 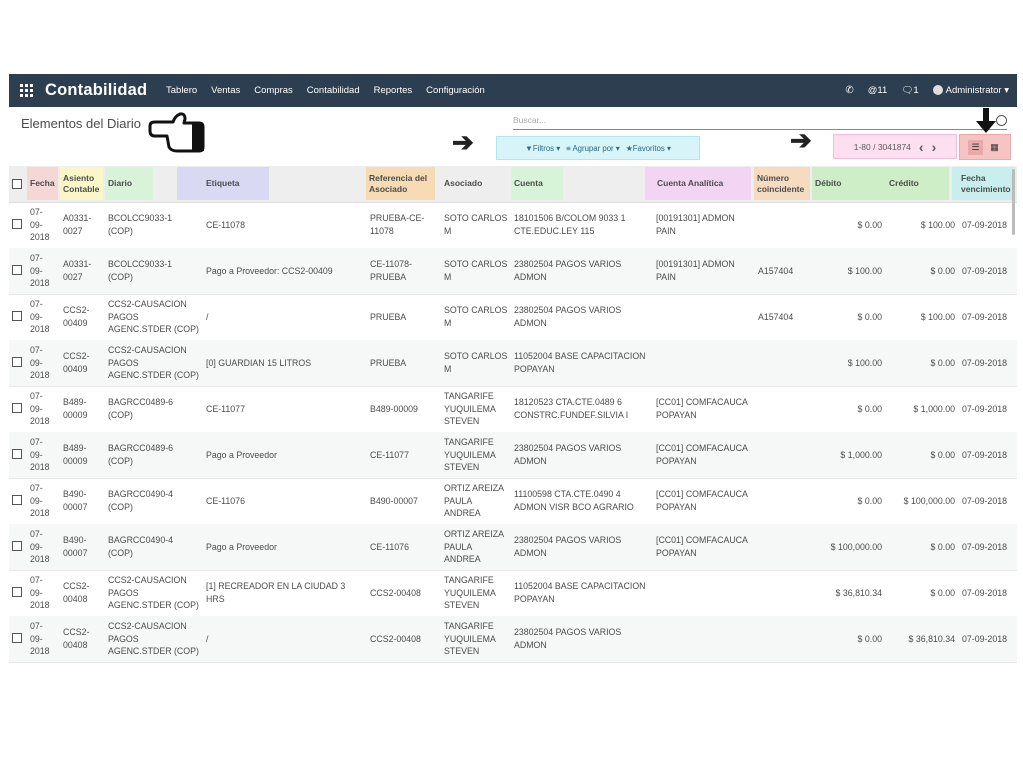 I want to click on cell-analitica, so click(x=706, y=639).